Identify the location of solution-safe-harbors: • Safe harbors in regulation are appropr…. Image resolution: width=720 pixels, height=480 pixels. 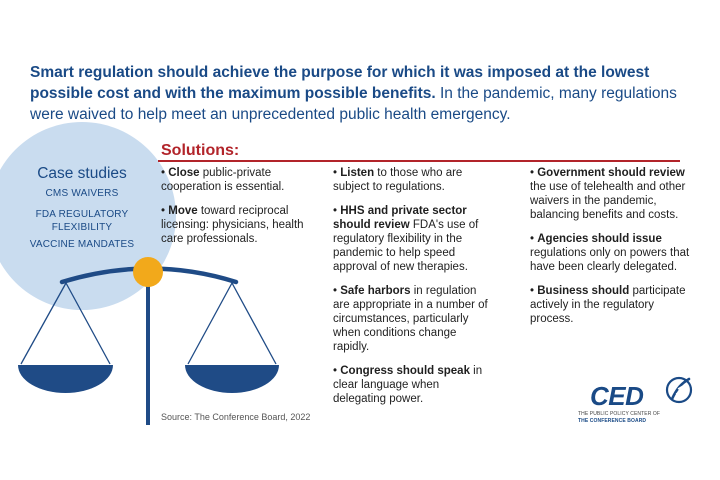
(410, 319).